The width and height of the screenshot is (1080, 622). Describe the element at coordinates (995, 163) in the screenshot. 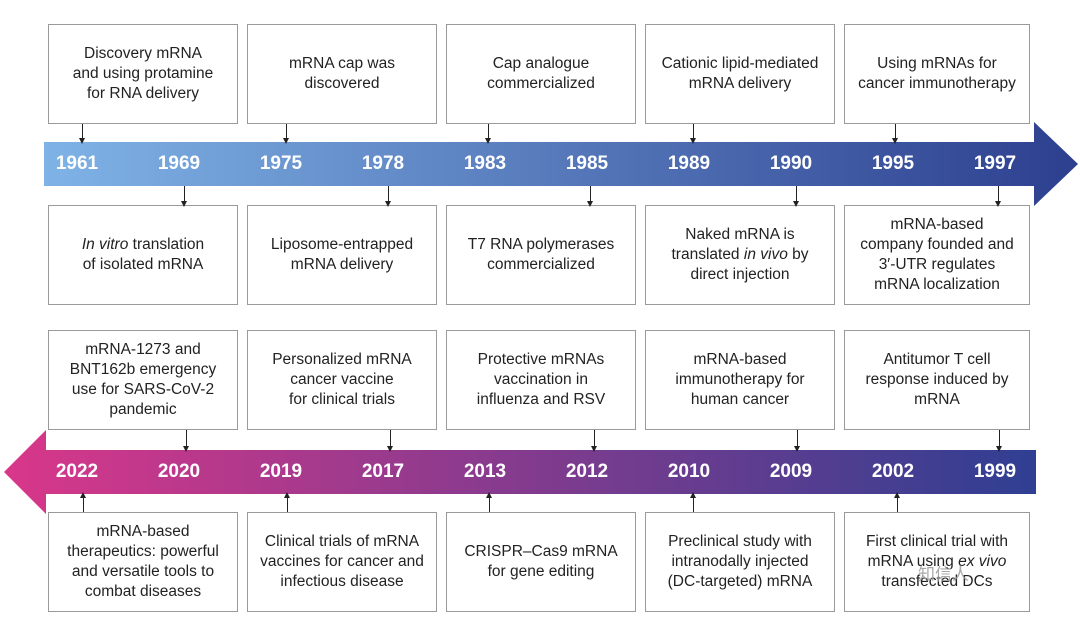

I see `year-label: 1997` at that location.